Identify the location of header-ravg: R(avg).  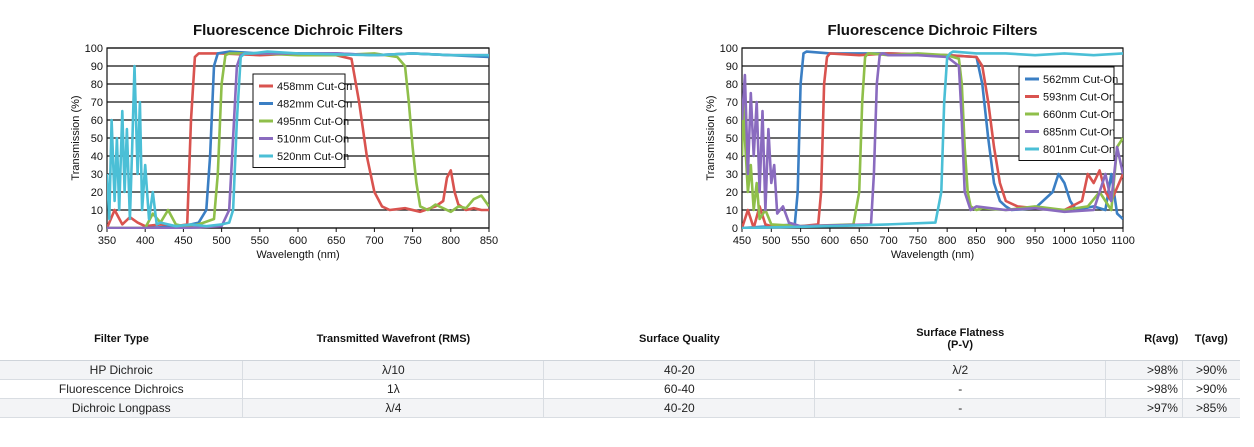
(1144, 339).